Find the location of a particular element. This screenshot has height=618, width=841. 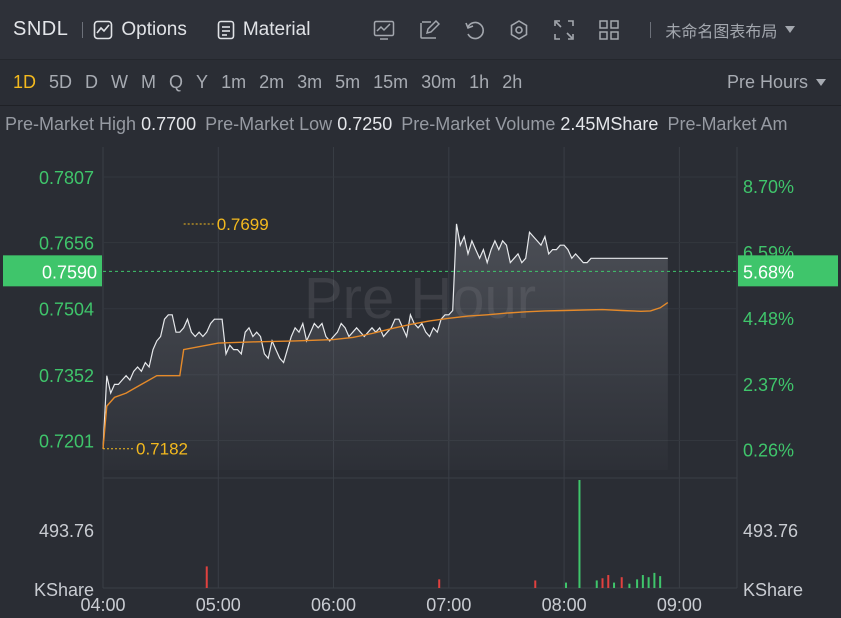

options-label: Options is located at coordinates (154, 29).